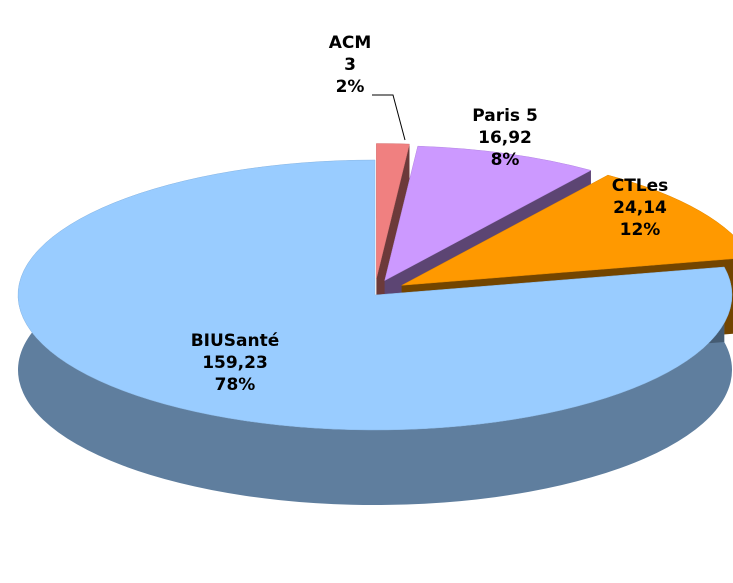 This screenshot has height=583, width=733. What do you see at coordinates (235, 363) in the screenshot?
I see `value-label: 159,23` at bounding box center [235, 363].